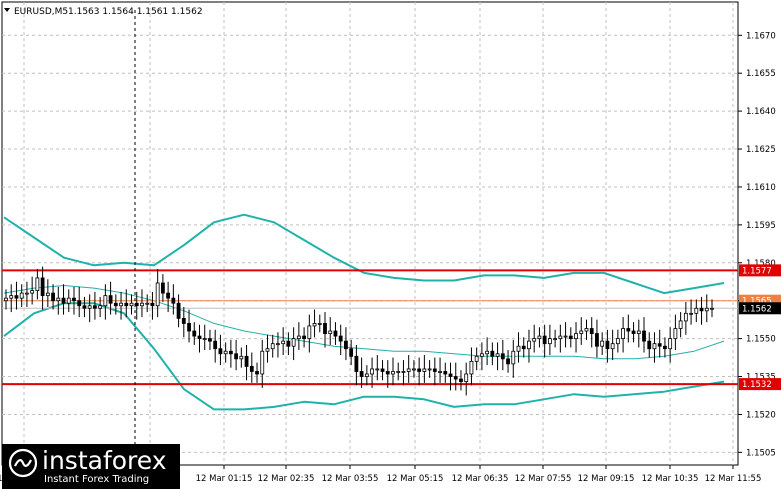 The height and width of the screenshot is (489, 781). I want to click on x-tick-label: 12 Mar 06:35, so click(480, 479).